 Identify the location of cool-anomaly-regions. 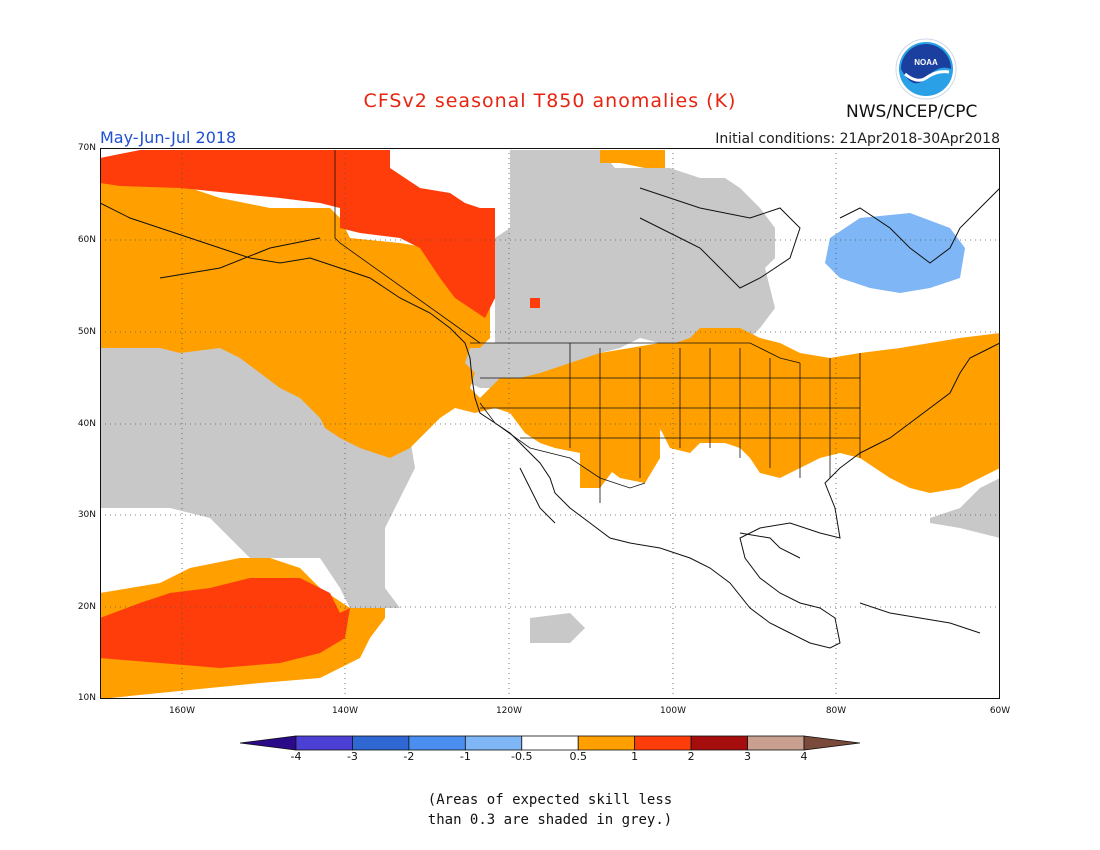
(895, 253).